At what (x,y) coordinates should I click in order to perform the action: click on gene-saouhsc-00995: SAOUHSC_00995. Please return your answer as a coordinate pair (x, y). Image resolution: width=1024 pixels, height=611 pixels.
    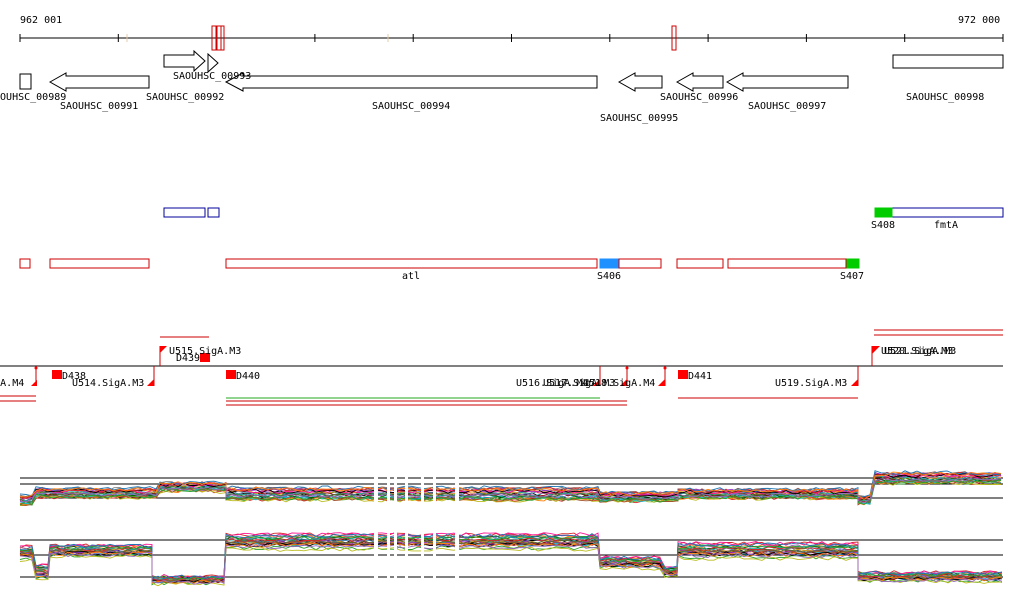
    Looking at the image, I should click on (639, 98).